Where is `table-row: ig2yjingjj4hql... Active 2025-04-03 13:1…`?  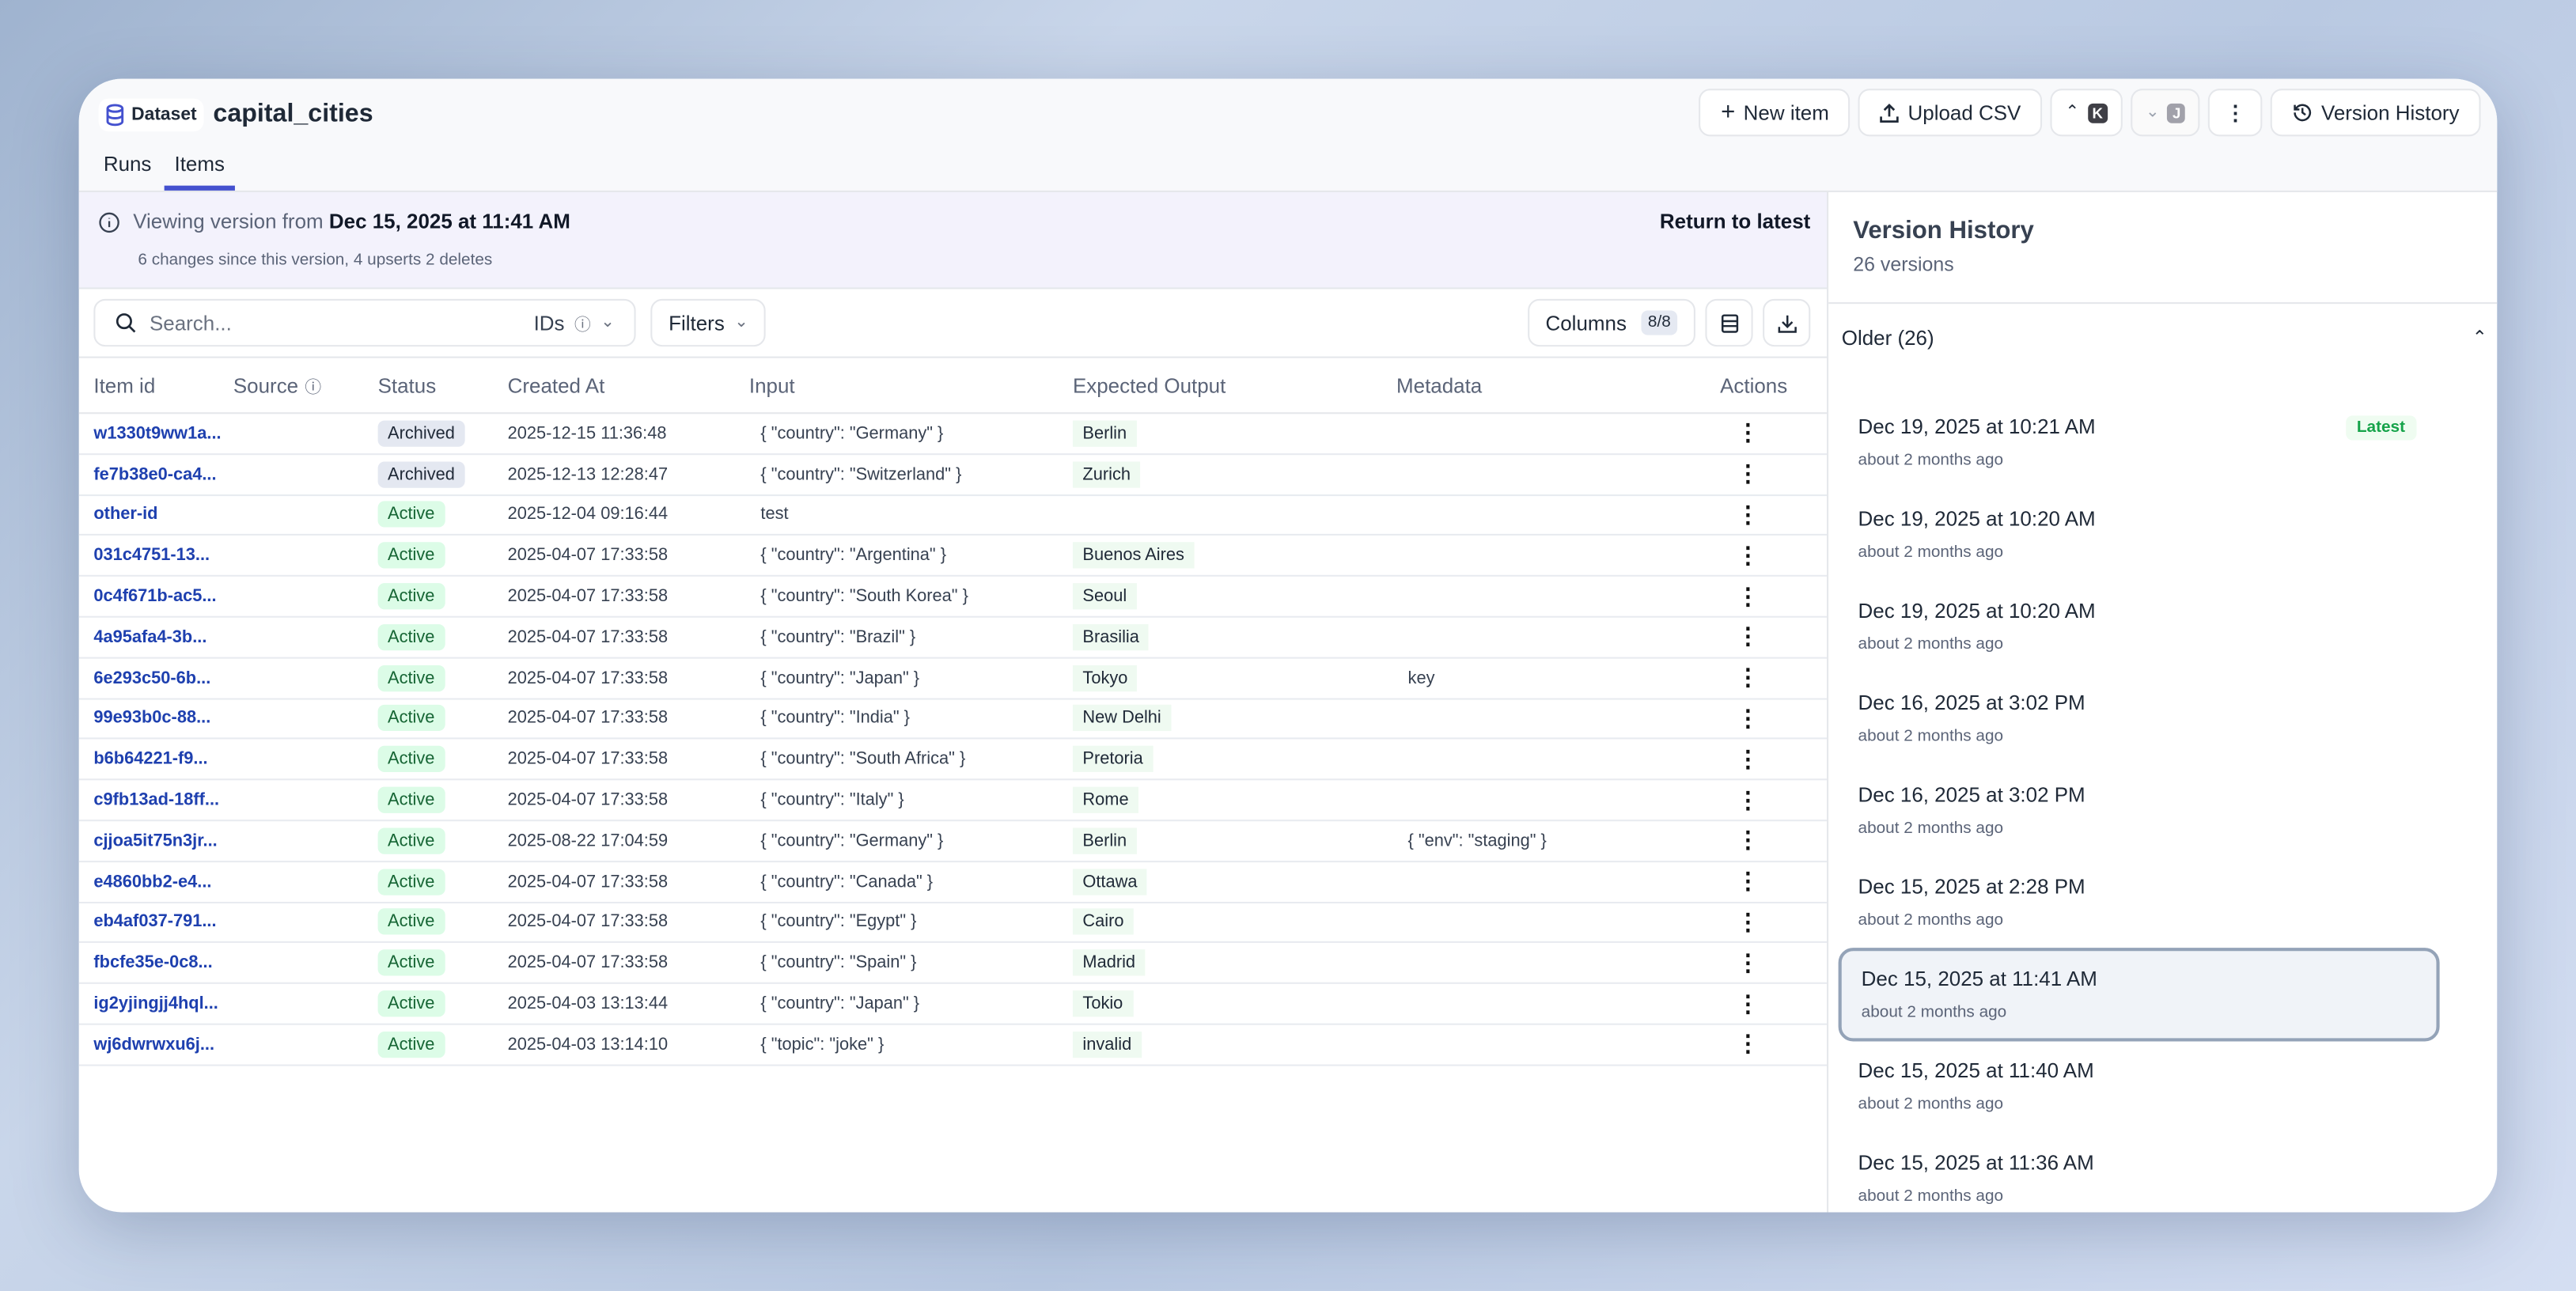
table-row: ig2yjingjj4hql... Active 2025-04-03 13:1… is located at coordinates (953, 1004).